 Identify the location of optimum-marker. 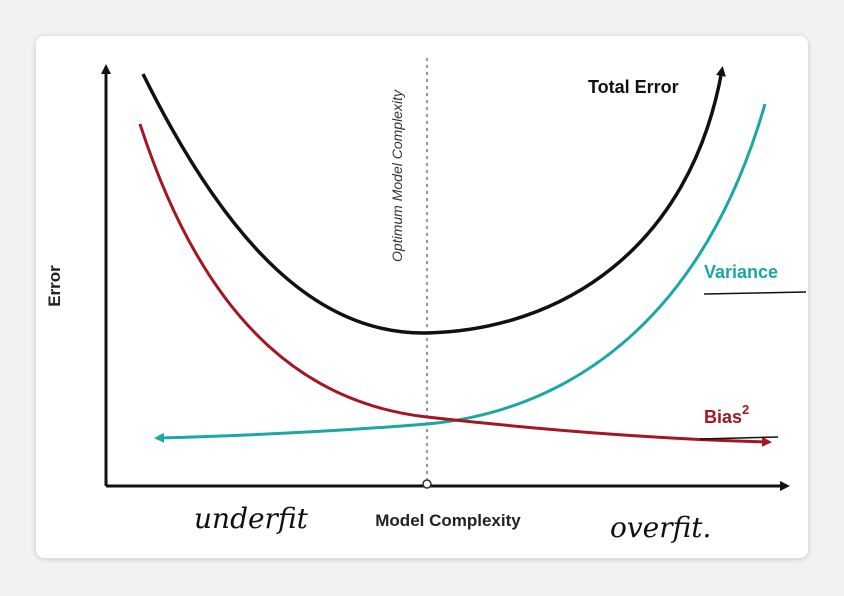
(427, 484).